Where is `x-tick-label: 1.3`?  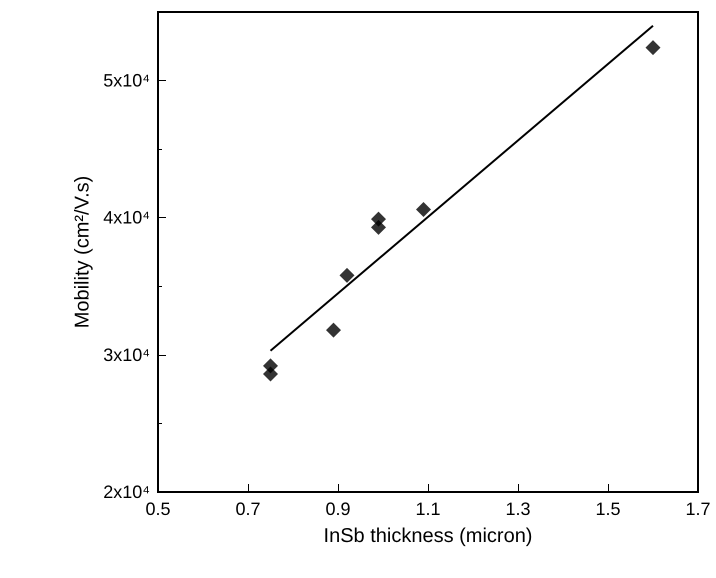
x-tick-label: 1.3 is located at coordinates (518, 509).